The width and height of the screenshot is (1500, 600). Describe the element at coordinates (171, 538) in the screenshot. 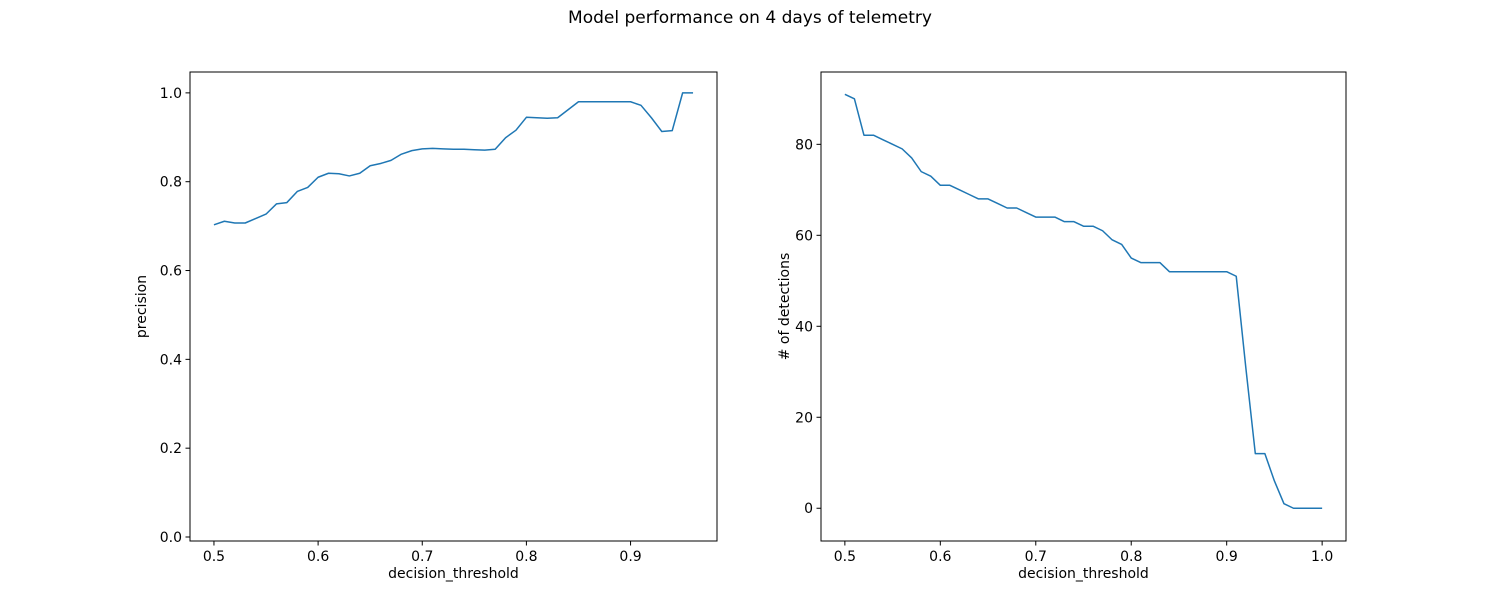

I see `y-tick-label: 0.0` at that location.